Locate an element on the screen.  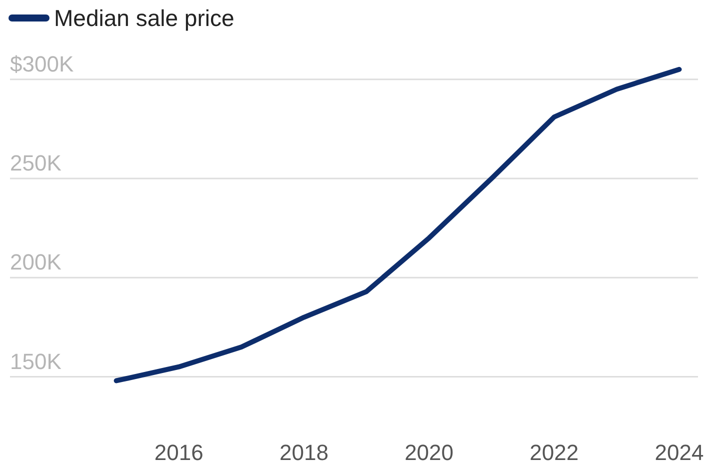
x-tick-label: 2022 is located at coordinates (554, 452).